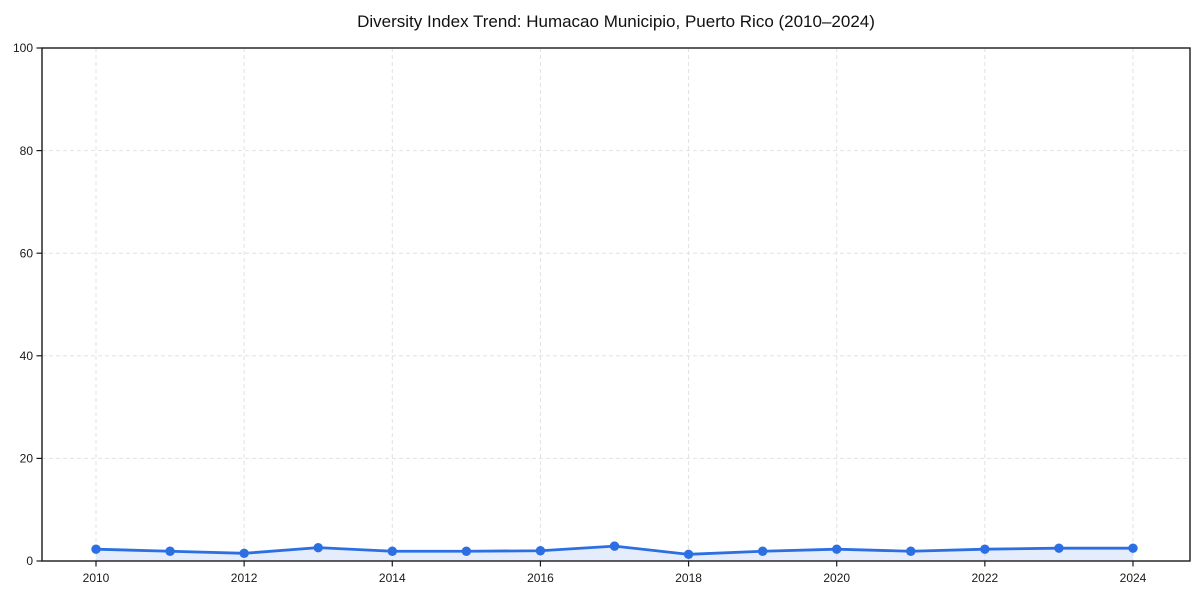 The height and width of the screenshot is (600, 1200). Describe the element at coordinates (96, 549) in the screenshot. I see `data-point-2010` at that location.